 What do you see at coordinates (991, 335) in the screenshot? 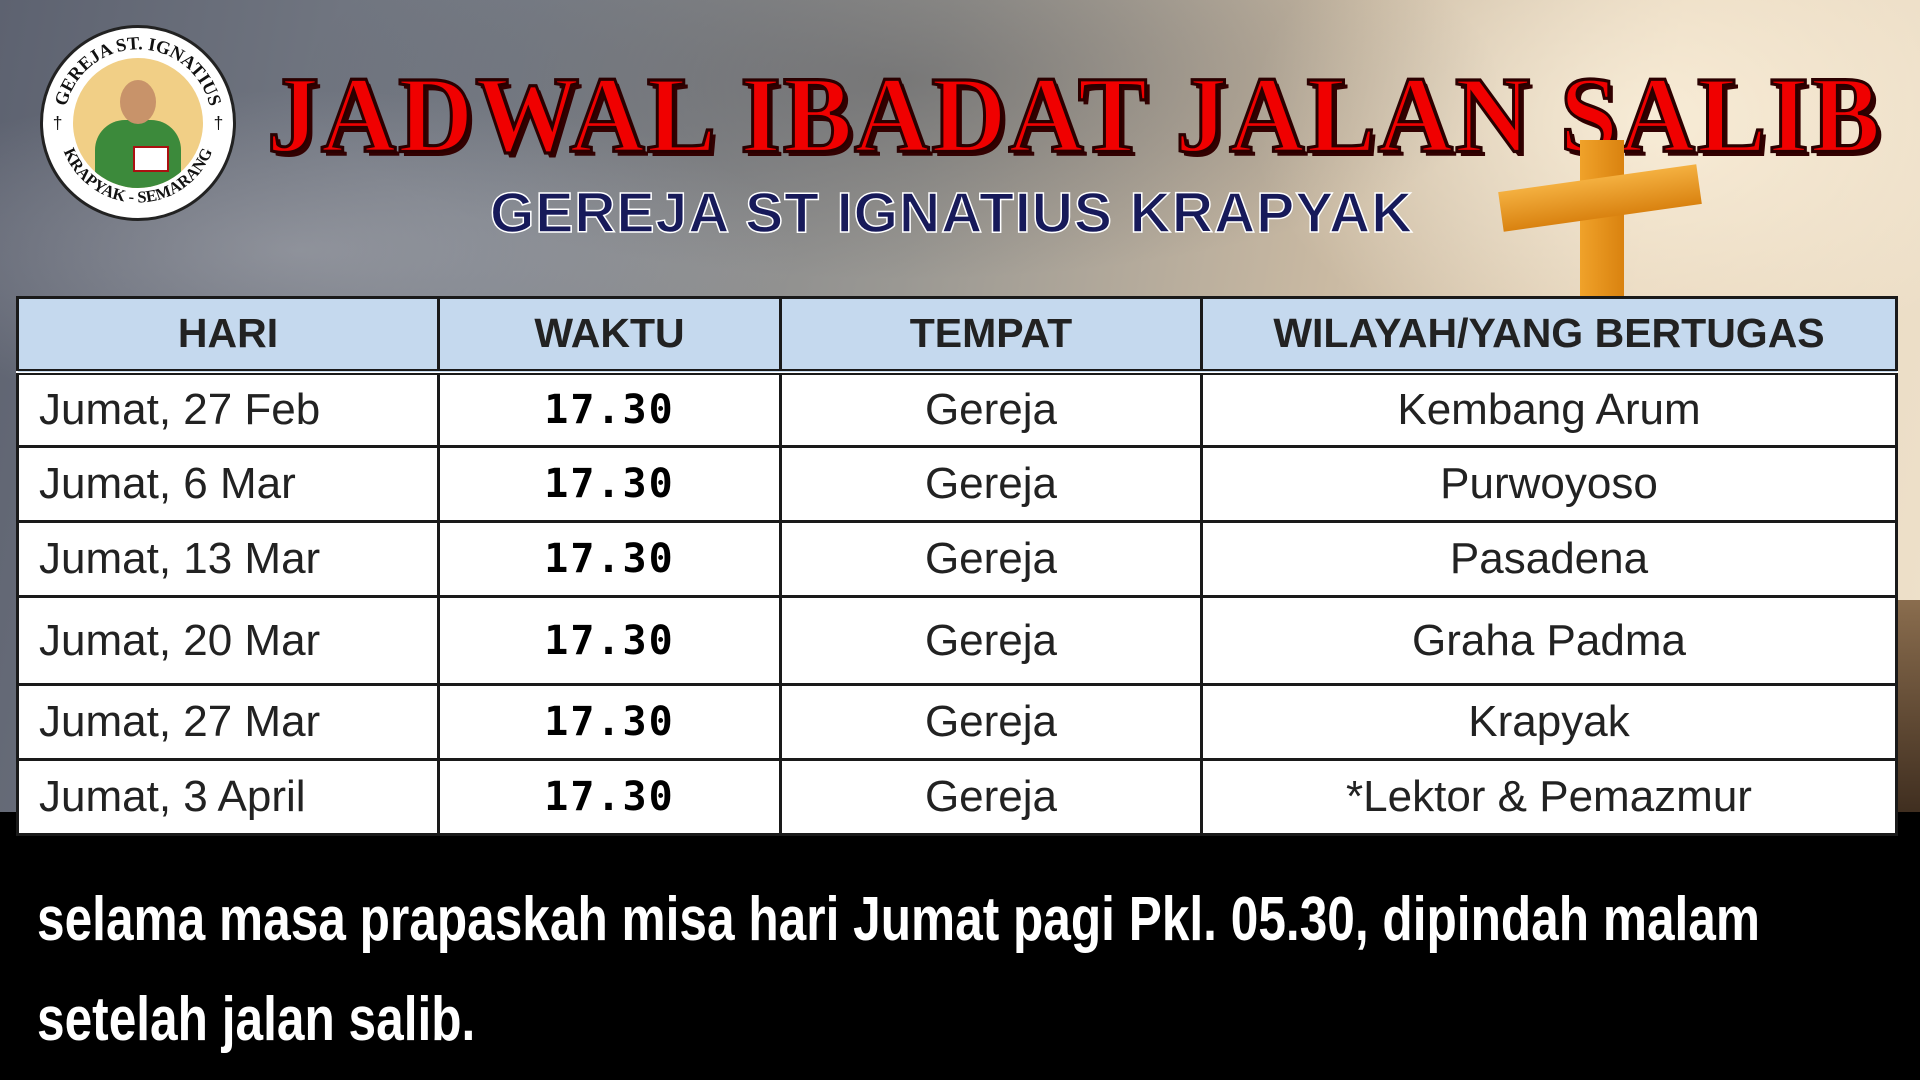
I see `header-tempat: TEMPAT` at bounding box center [991, 335].